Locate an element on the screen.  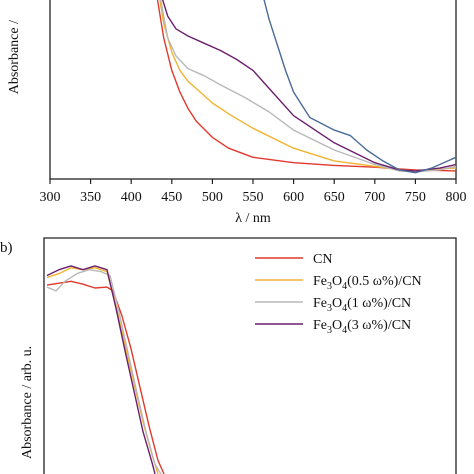
panel-a-x-axis-label: λ / nm is located at coordinates (253, 218).